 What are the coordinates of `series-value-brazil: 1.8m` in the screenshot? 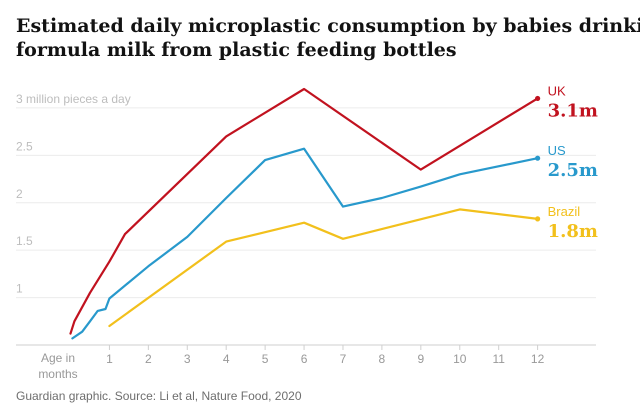 It's located at (573, 231).